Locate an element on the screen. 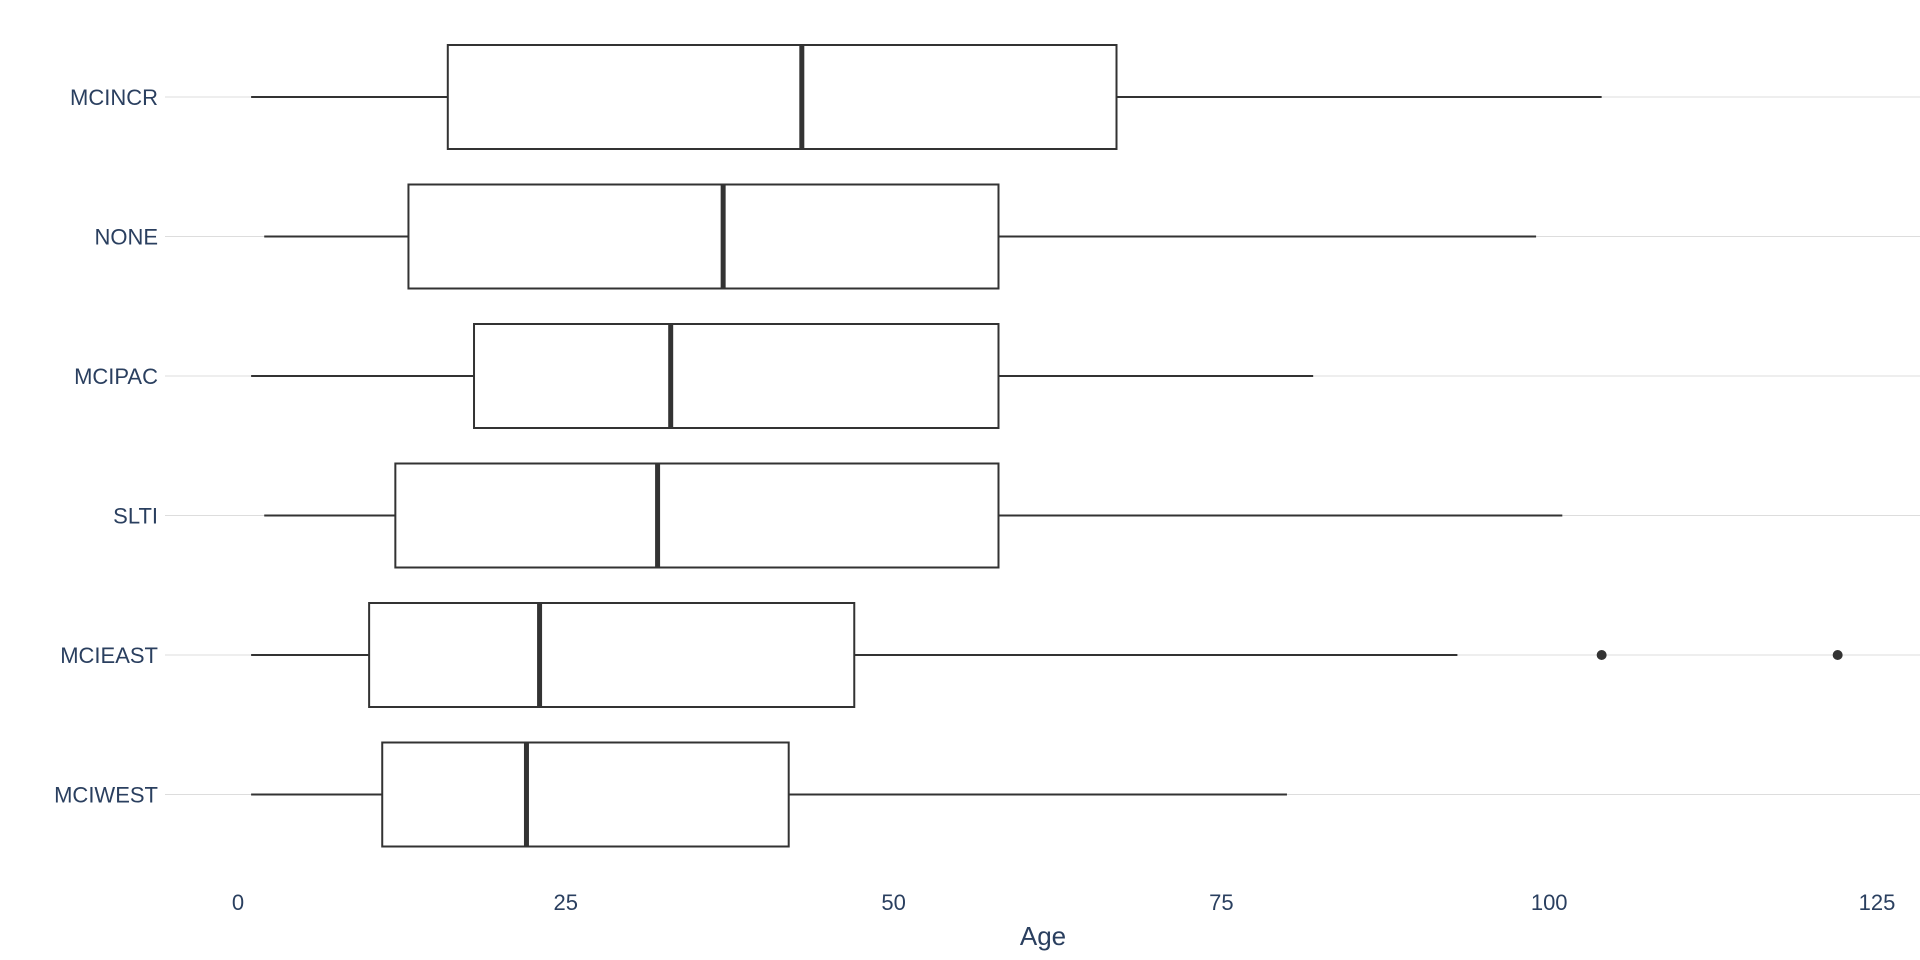 This screenshot has width=1920, height=960. y-tick-label-mcipac: MCIPAC is located at coordinates (116, 376).